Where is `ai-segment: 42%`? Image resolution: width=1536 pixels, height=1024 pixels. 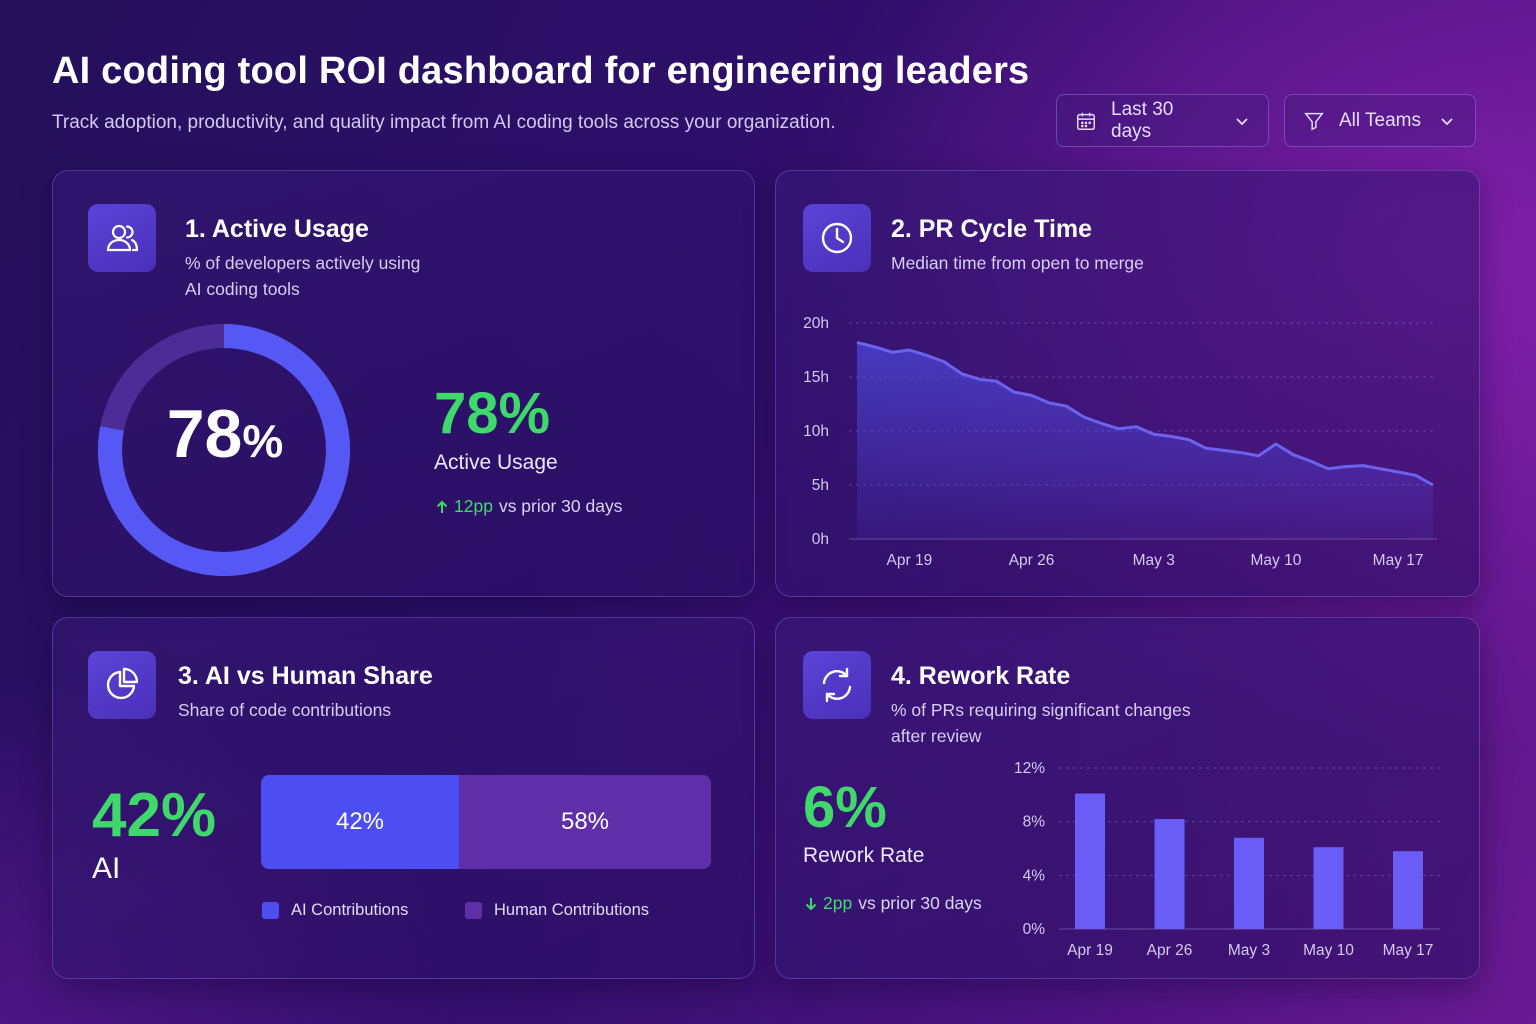 ai-segment: 42% is located at coordinates (360, 822).